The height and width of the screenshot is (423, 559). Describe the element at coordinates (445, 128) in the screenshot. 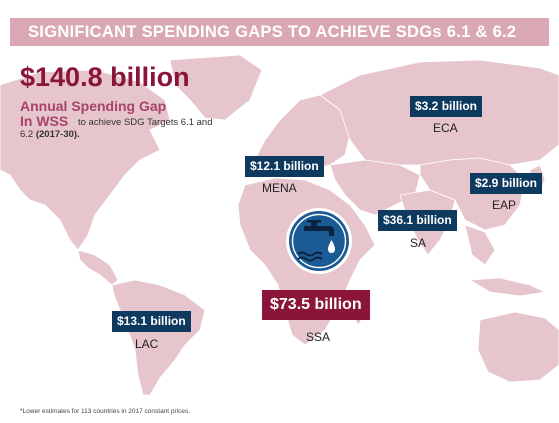

I see `region-label-eca: ECA` at that location.